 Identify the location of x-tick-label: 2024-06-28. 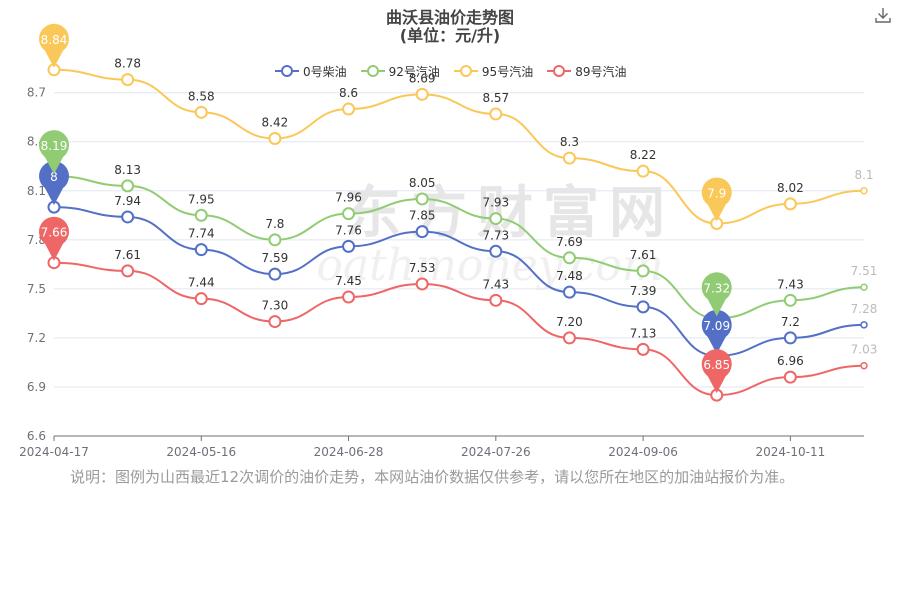
(349, 452).